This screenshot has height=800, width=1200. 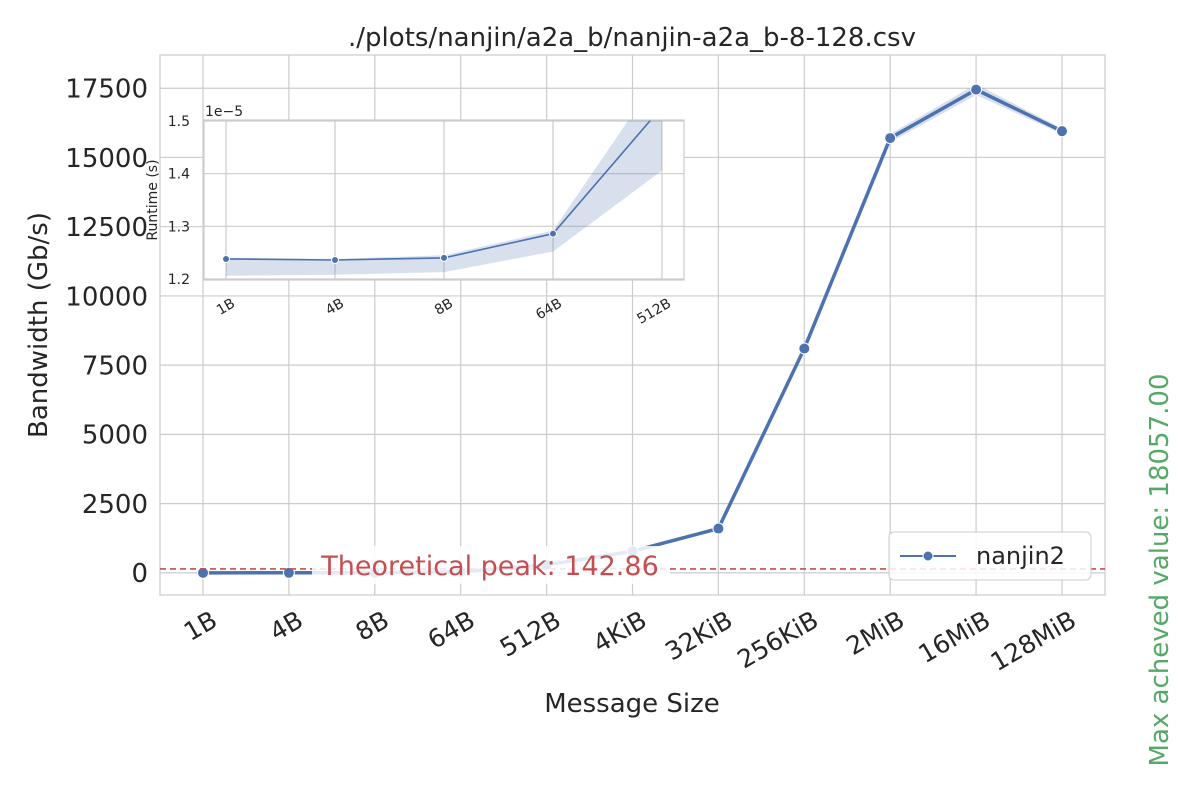 What do you see at coordinates (632, 704) in the screenshot?
I see `x-axis-label: Message Size` at bounding box center [632, 704].